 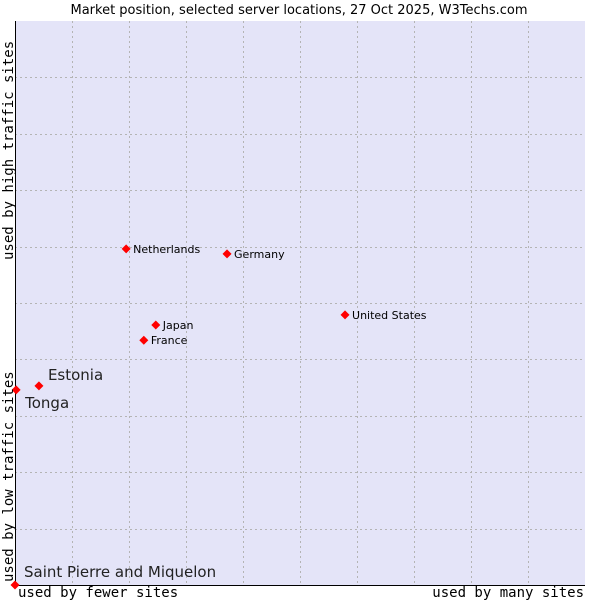 I want to click on point-label: France, so click(x=169, y=340).